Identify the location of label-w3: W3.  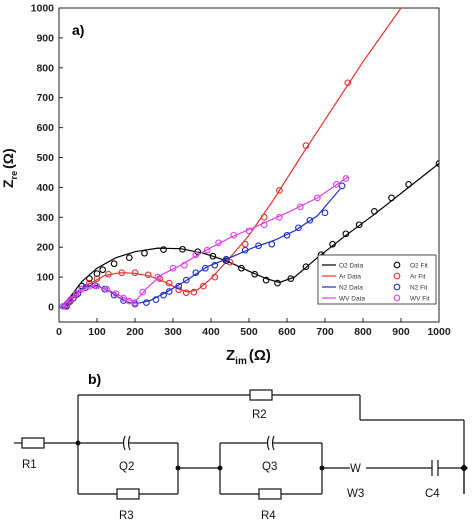
(355, 494).